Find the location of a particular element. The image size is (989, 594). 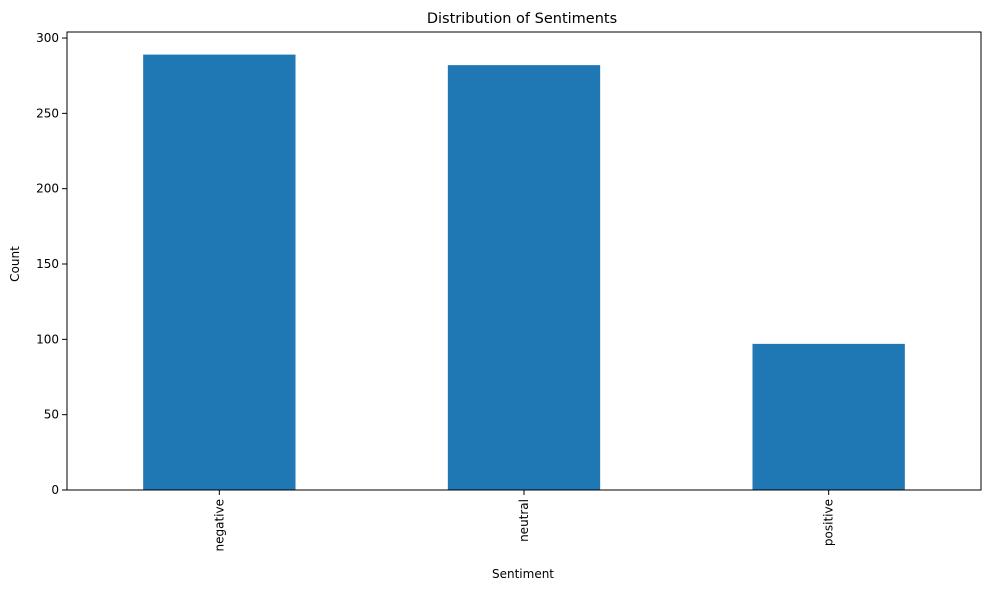

y-tick-label: 200 is located at coordinates (47, 189).